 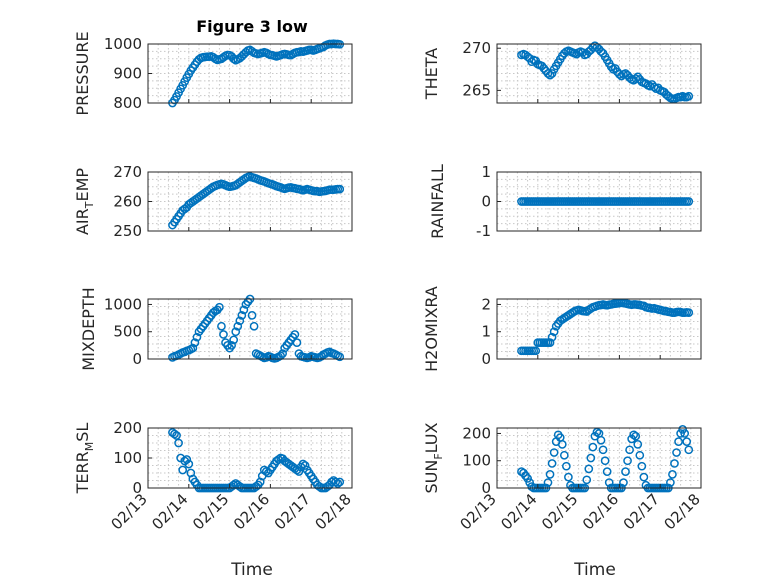 I want to click on y-axis-label: SUNFLUX, so click(x=433, y=457).